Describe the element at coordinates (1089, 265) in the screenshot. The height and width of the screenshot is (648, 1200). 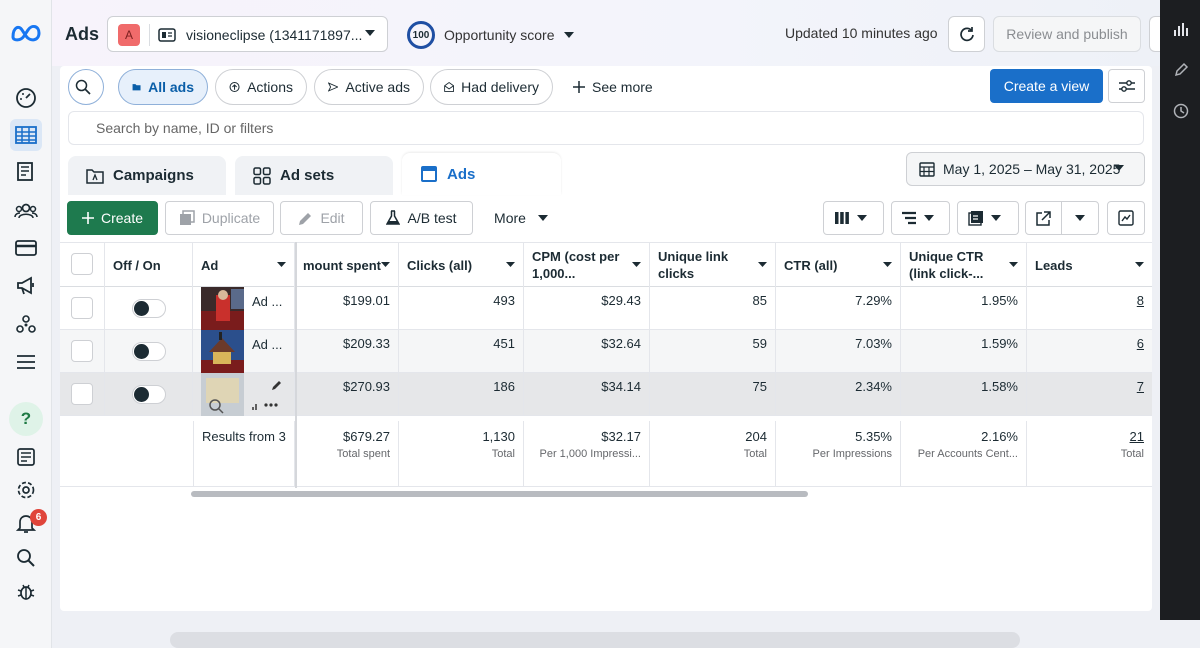
I see `header-leads: Leads` at that location.